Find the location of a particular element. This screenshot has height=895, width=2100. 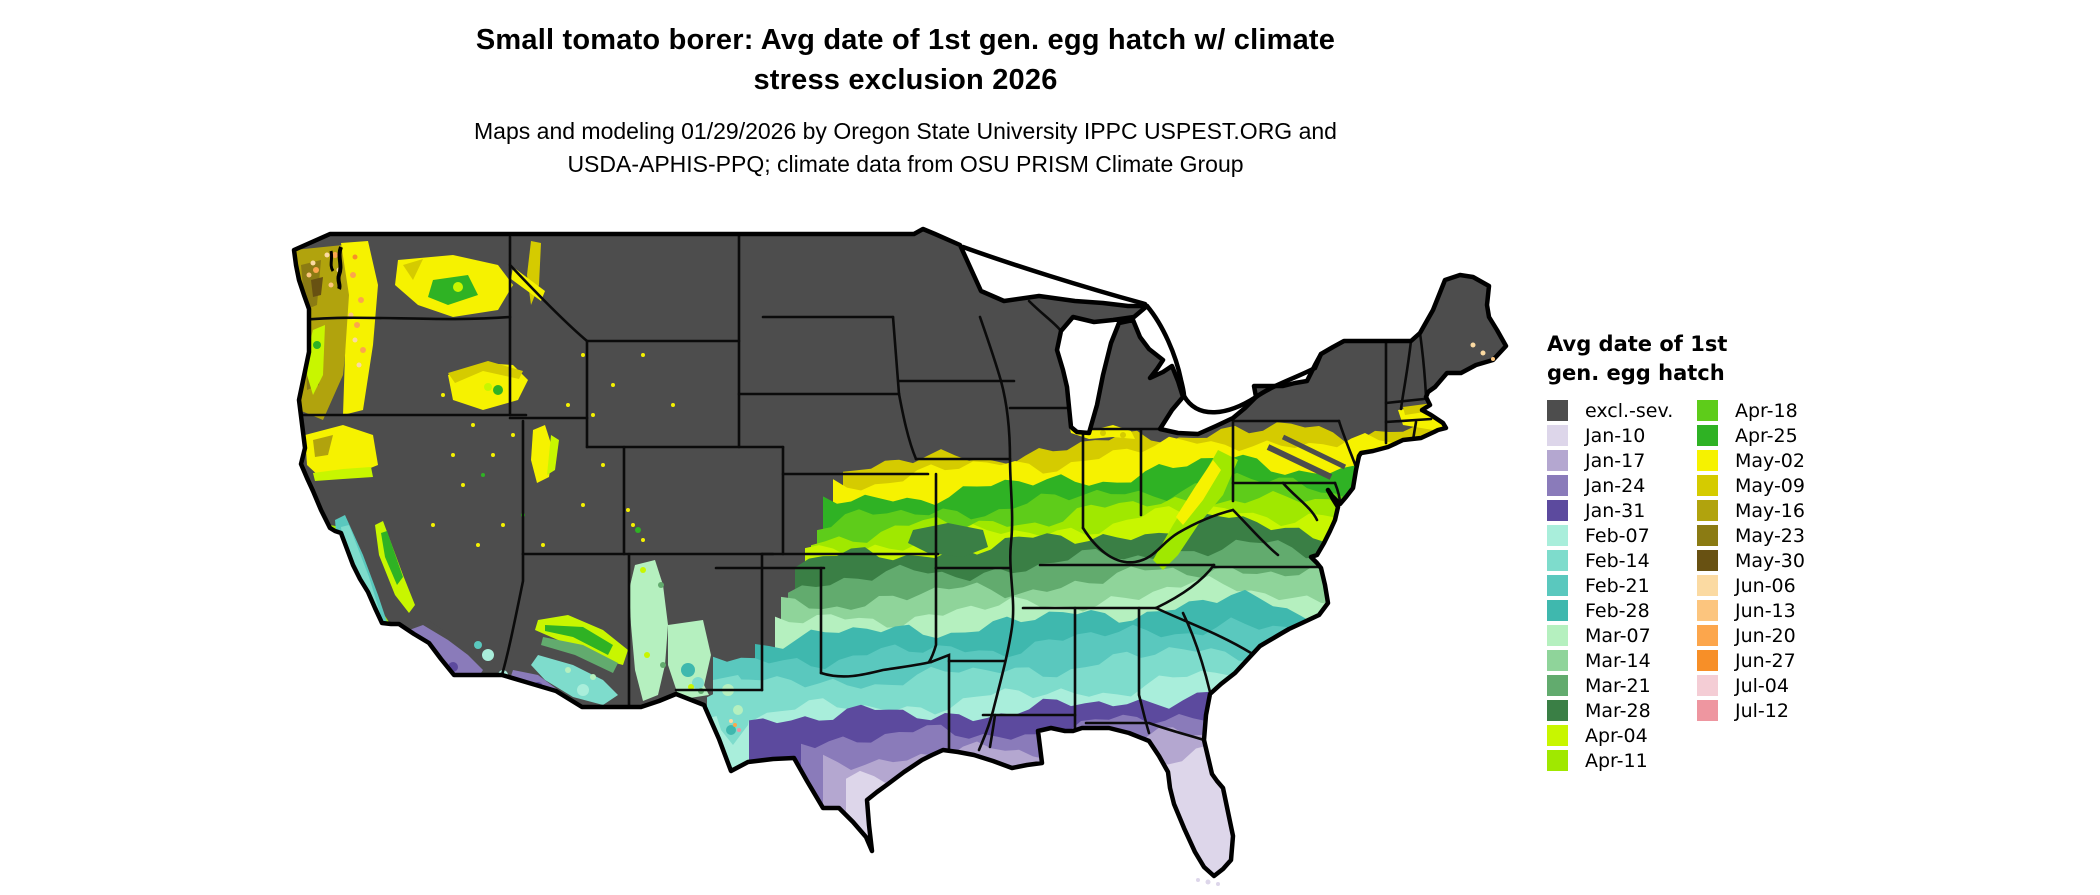

legend-row: excl.-sev. is located at coordinates (1616, 410).